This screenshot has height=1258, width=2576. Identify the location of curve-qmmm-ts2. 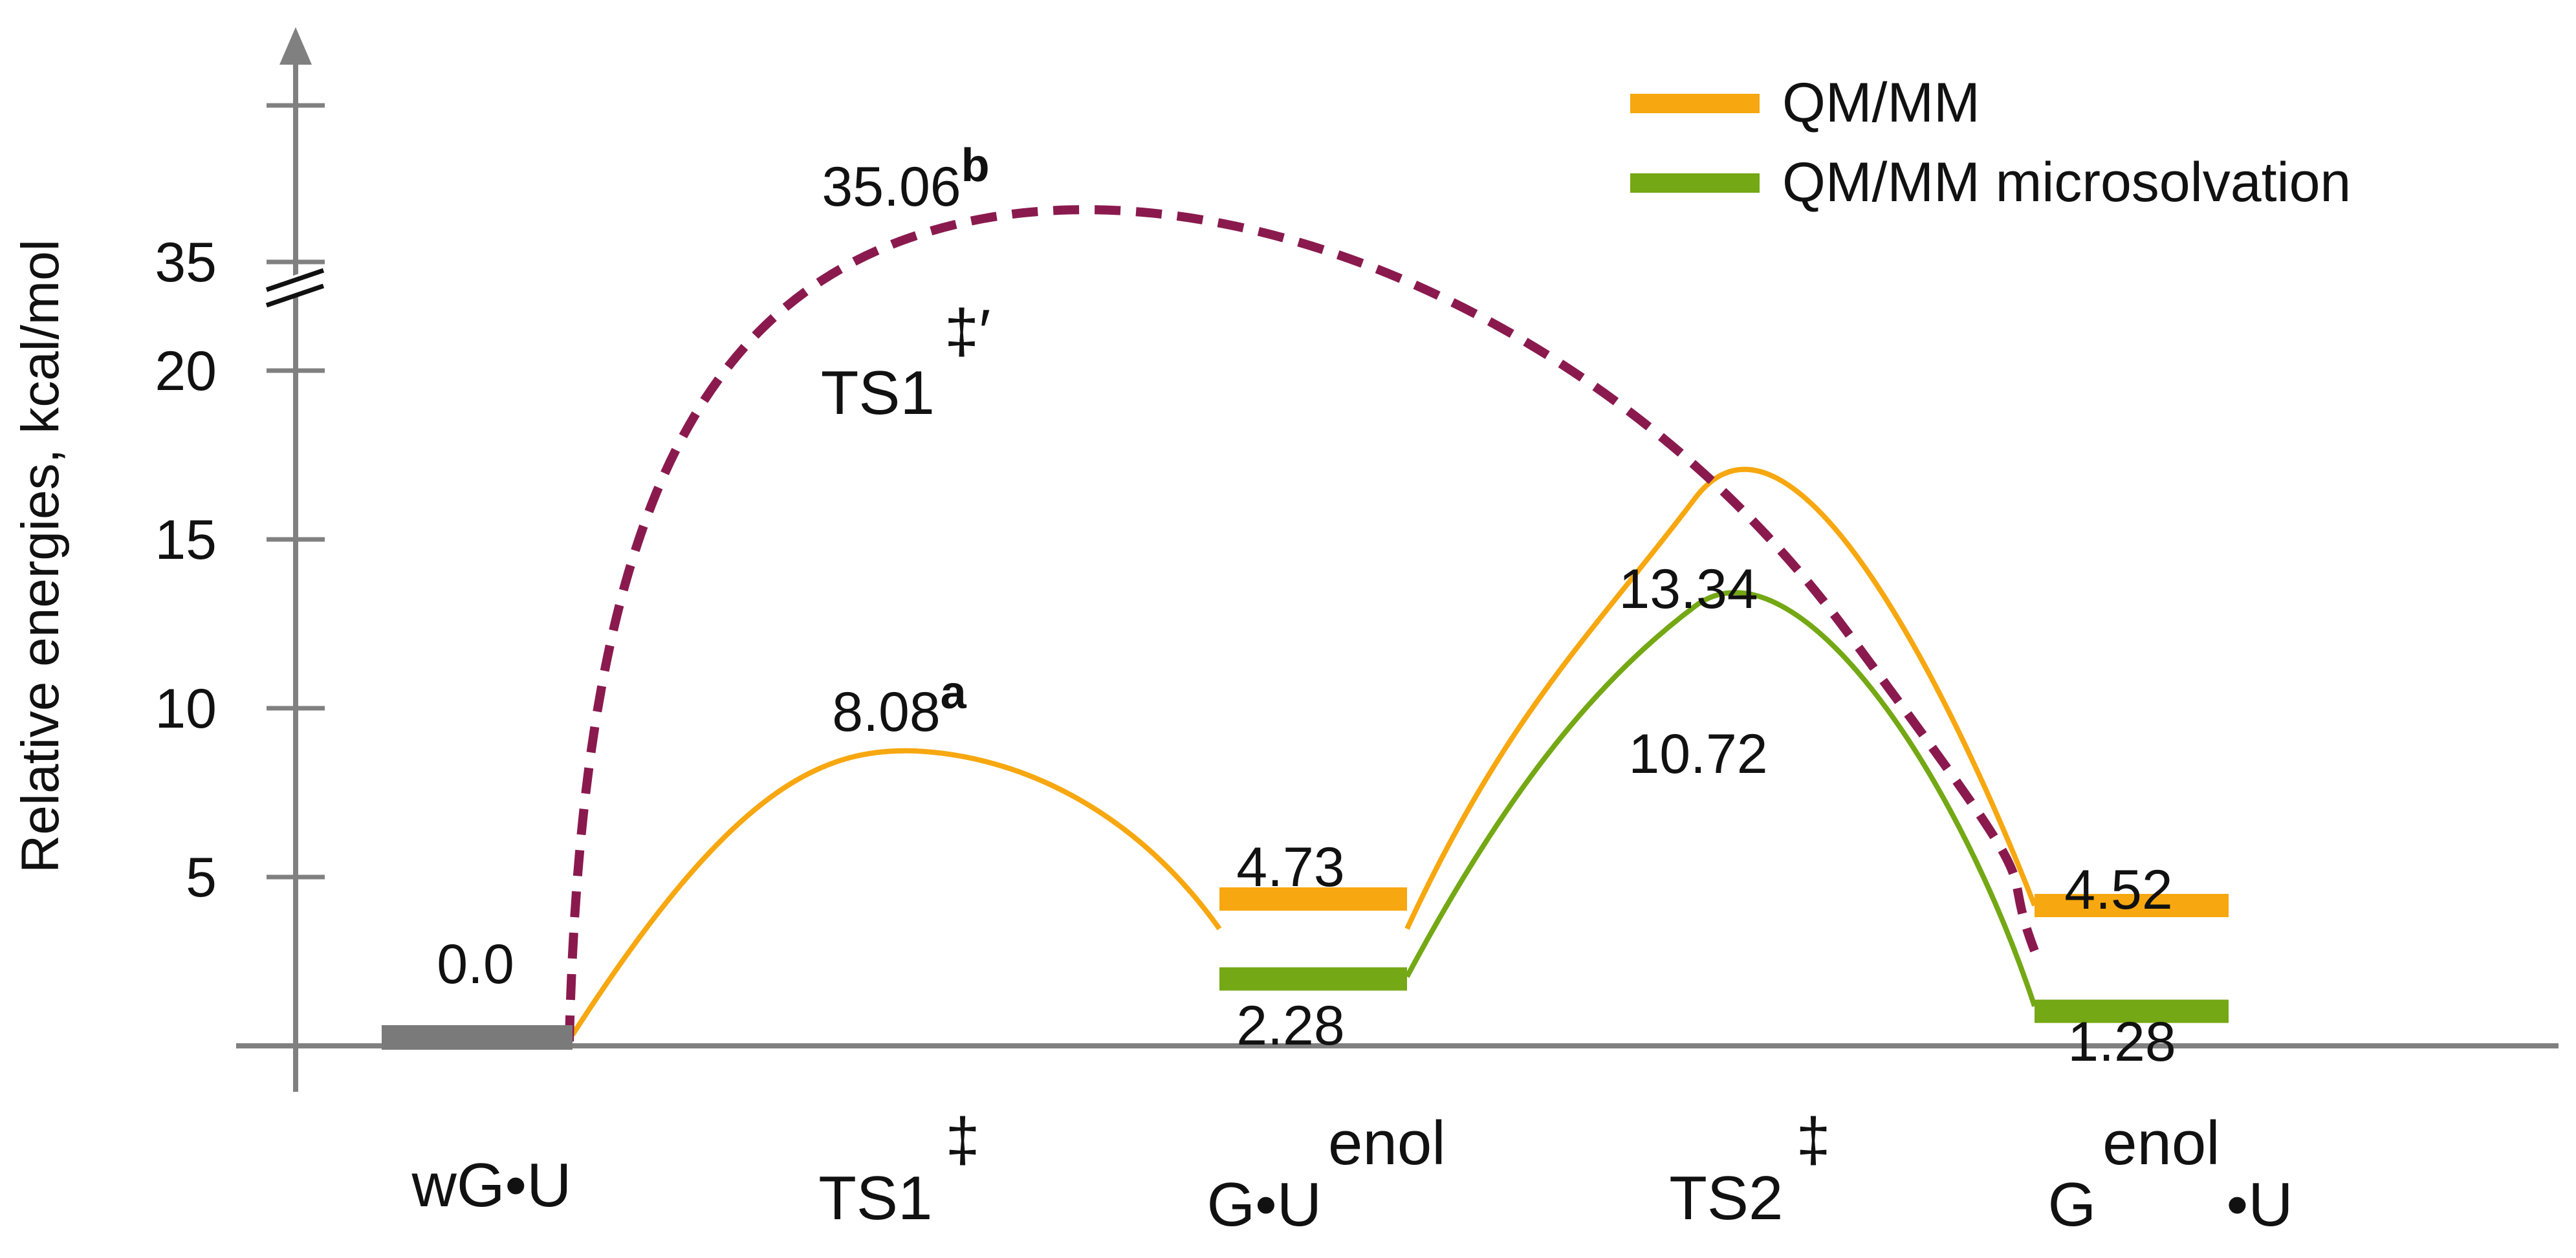
(1721, 698).